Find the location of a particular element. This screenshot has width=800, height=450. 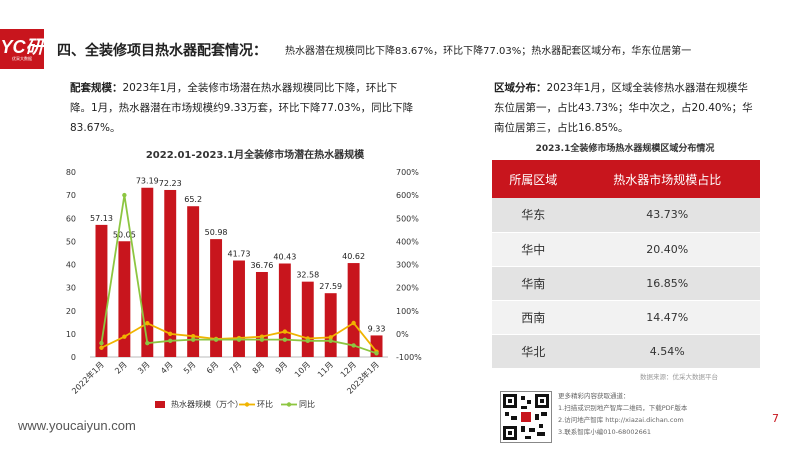

category-label: 5月 is located at coordinates (190, 368).